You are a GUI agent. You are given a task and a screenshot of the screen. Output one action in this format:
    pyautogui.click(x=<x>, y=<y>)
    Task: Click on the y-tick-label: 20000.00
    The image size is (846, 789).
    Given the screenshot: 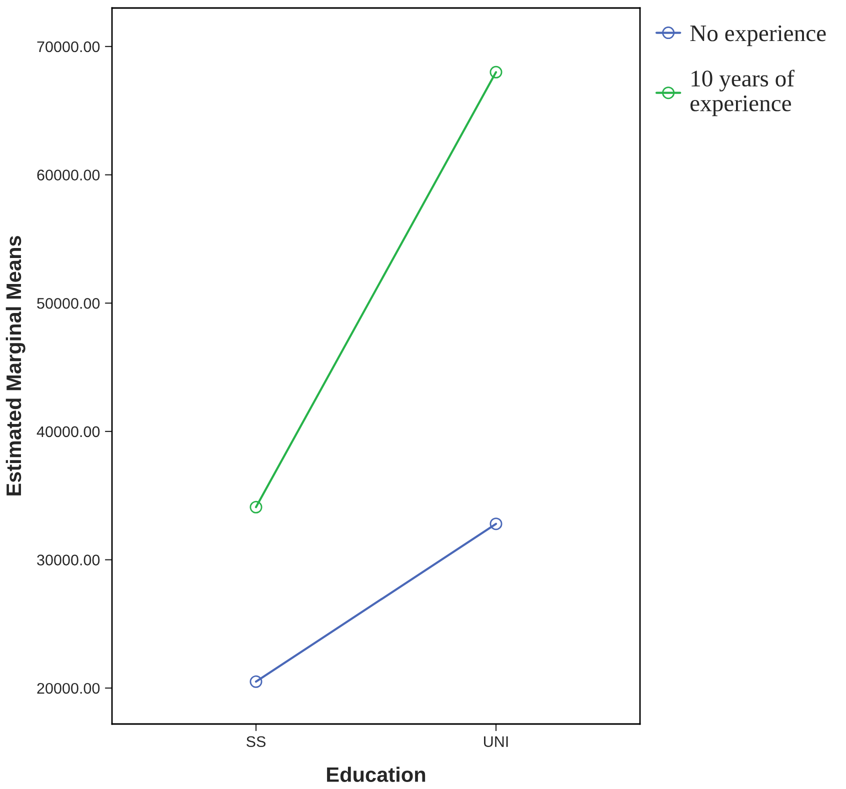 What is the action you would take?
    pyautogui.click(x=68, y=688)
    